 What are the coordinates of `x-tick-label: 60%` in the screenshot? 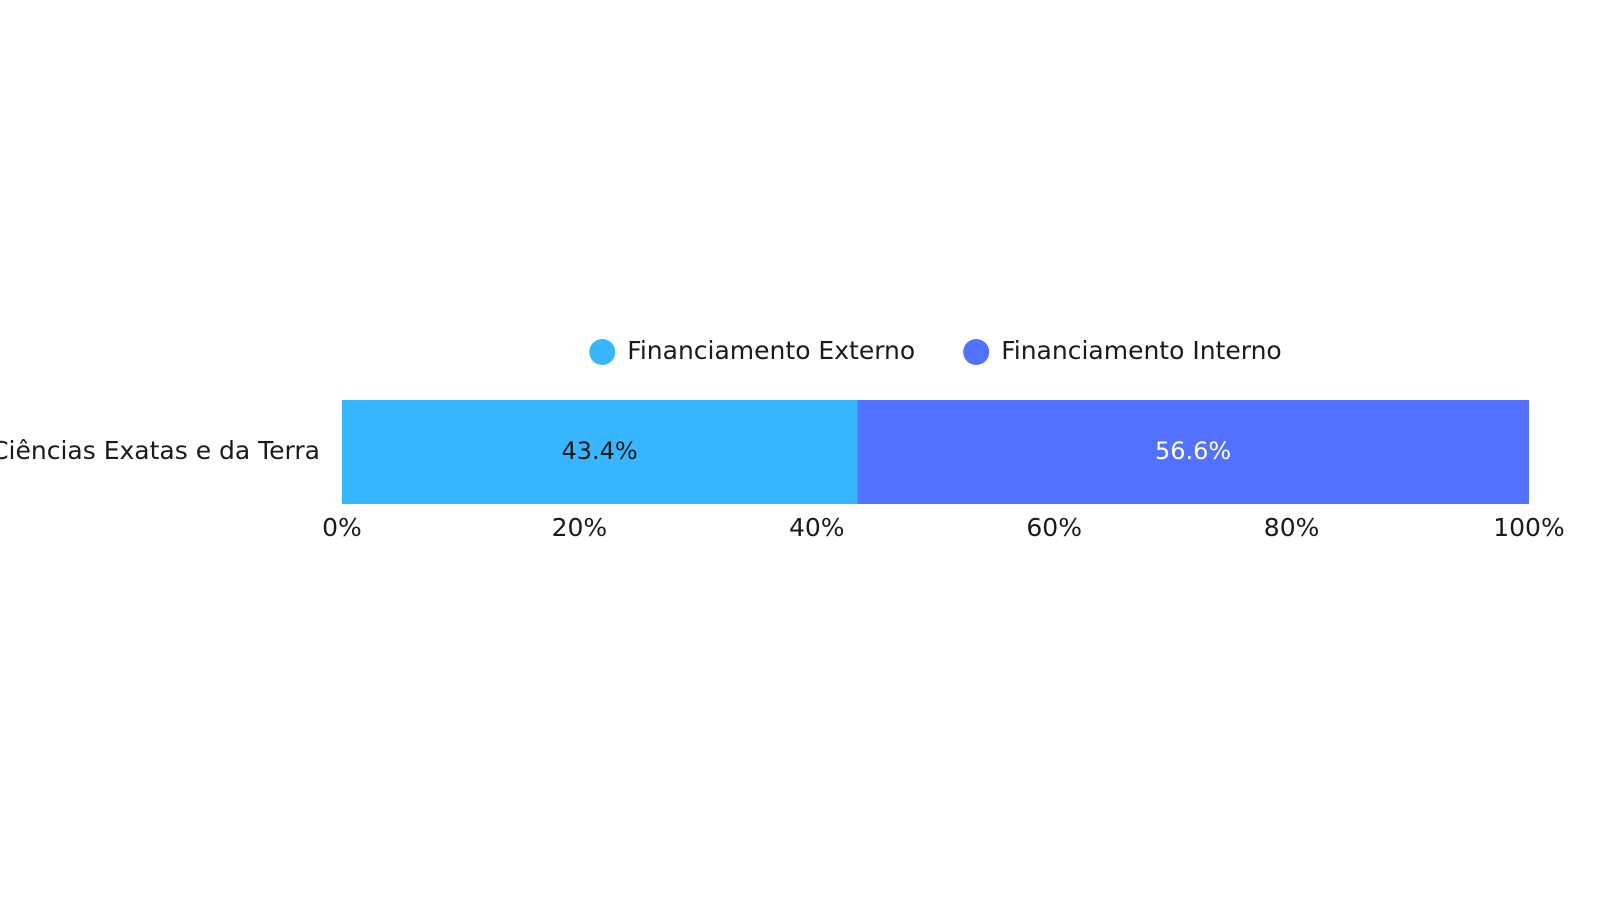 It's located at (1054, 527).